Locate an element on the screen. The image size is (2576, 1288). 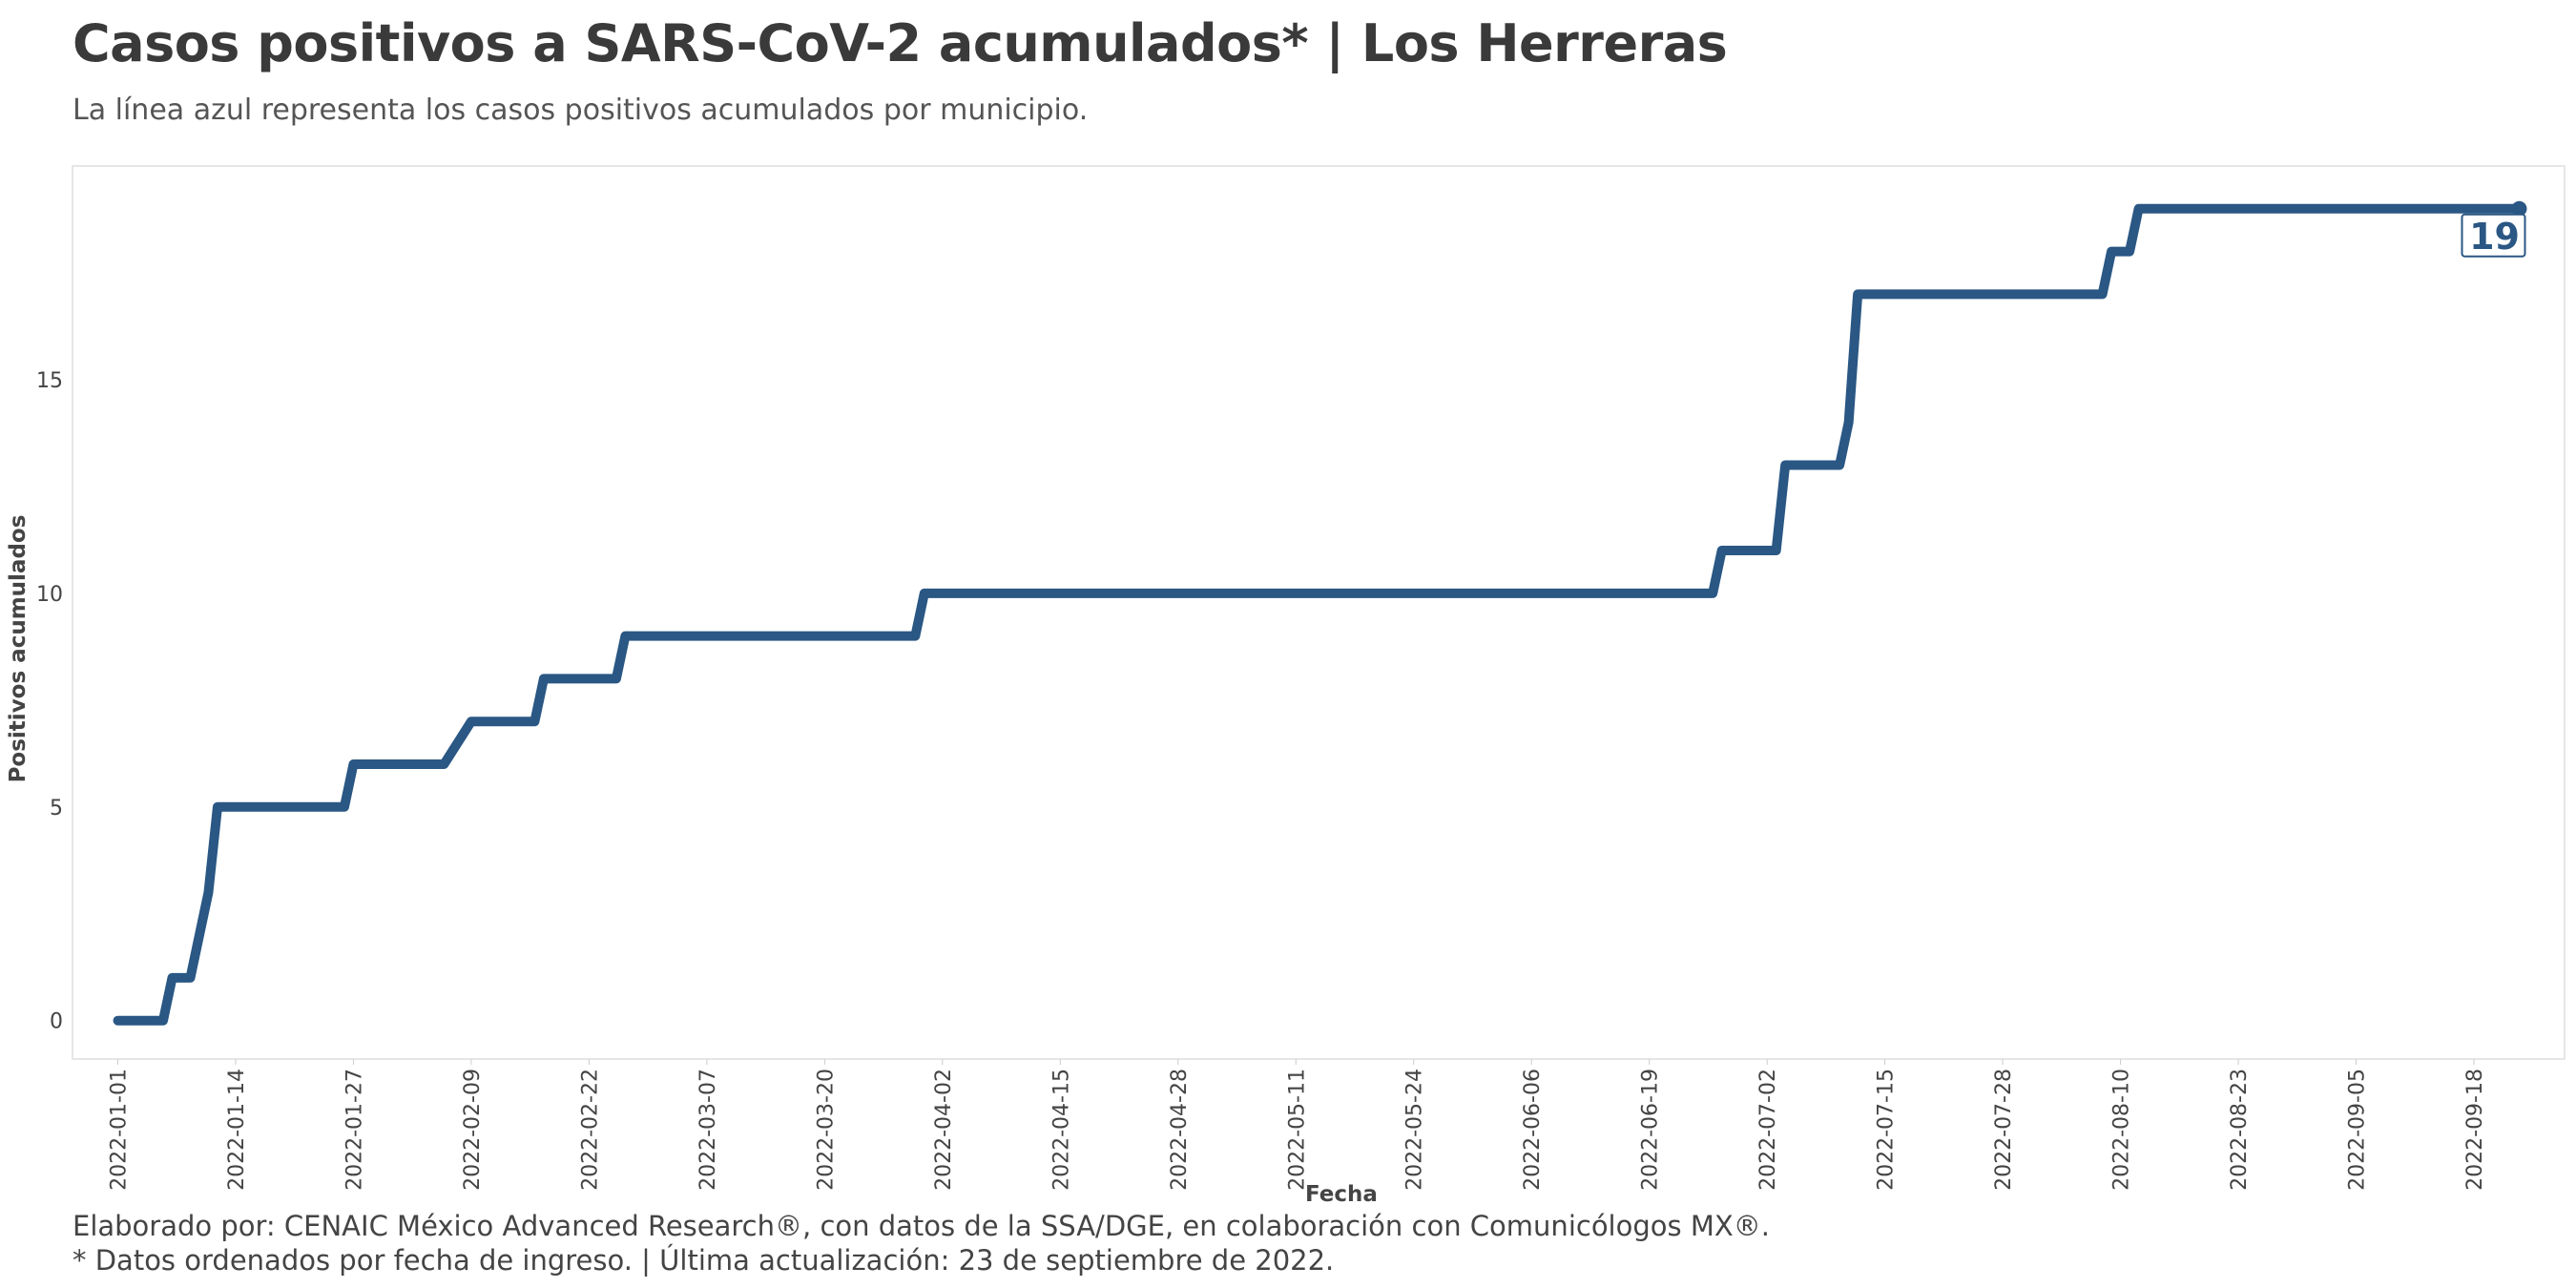
x-tick-label: 2022-08-23 is located at coordinates (2240, 1130).